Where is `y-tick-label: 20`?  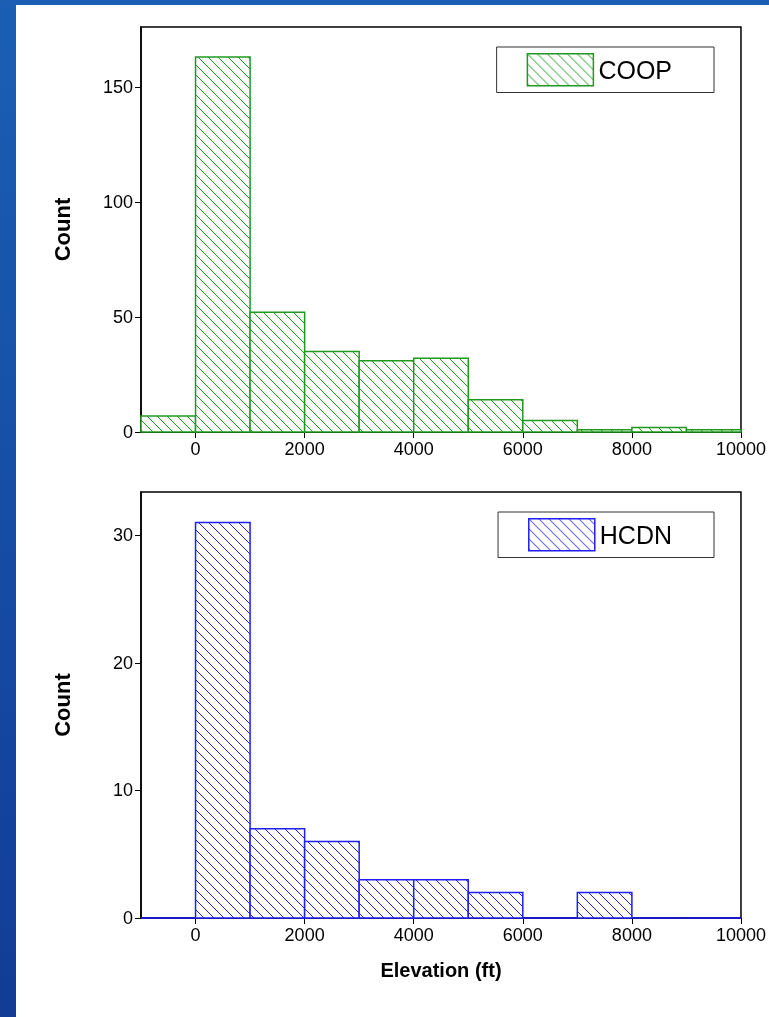 y-tick-label: 20 is located at coordinates (122, 662).